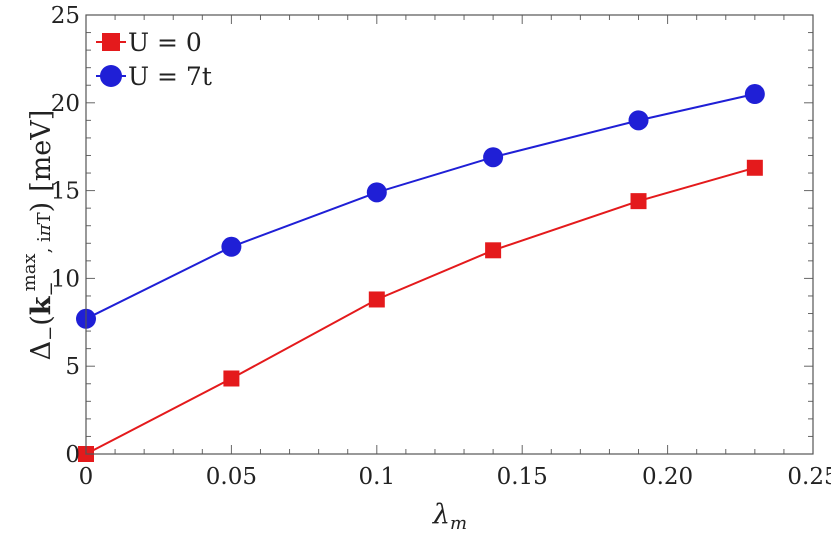 The width and height of the screenshot is (831, 535). I want to click on legend: U = 0 U = 7t, so click(154, 59).